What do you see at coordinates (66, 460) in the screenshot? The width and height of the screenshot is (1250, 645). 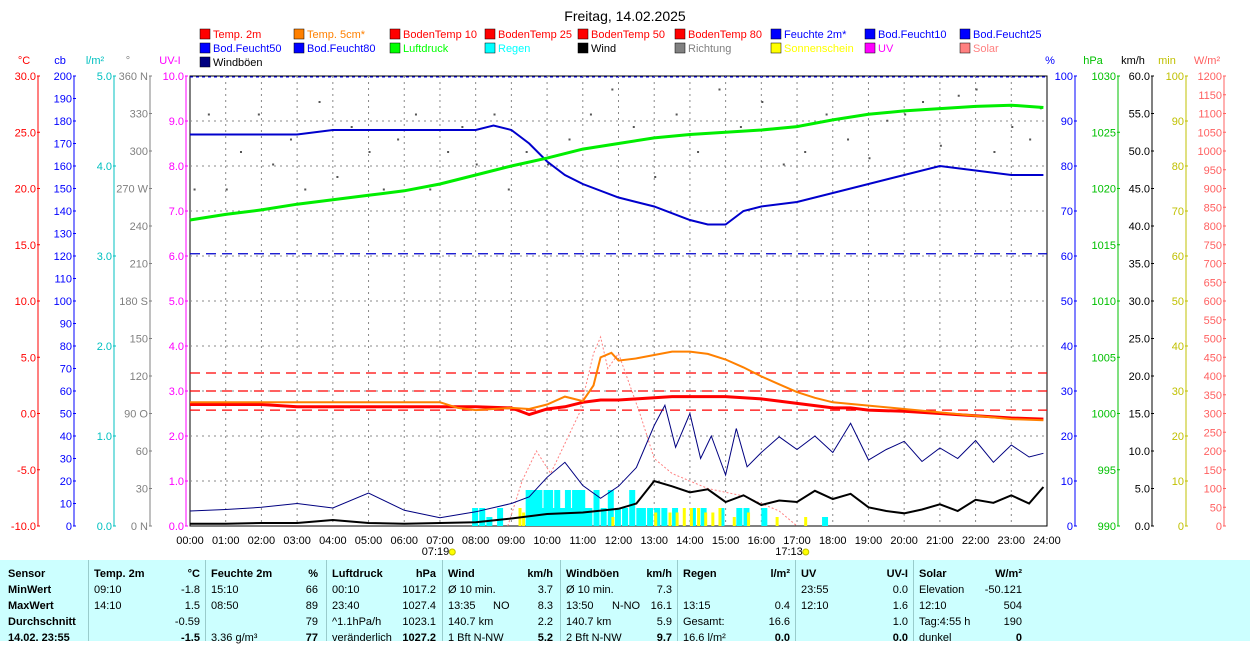 I see `cloud-tick-label: 30` at bounding box center [66, 460].